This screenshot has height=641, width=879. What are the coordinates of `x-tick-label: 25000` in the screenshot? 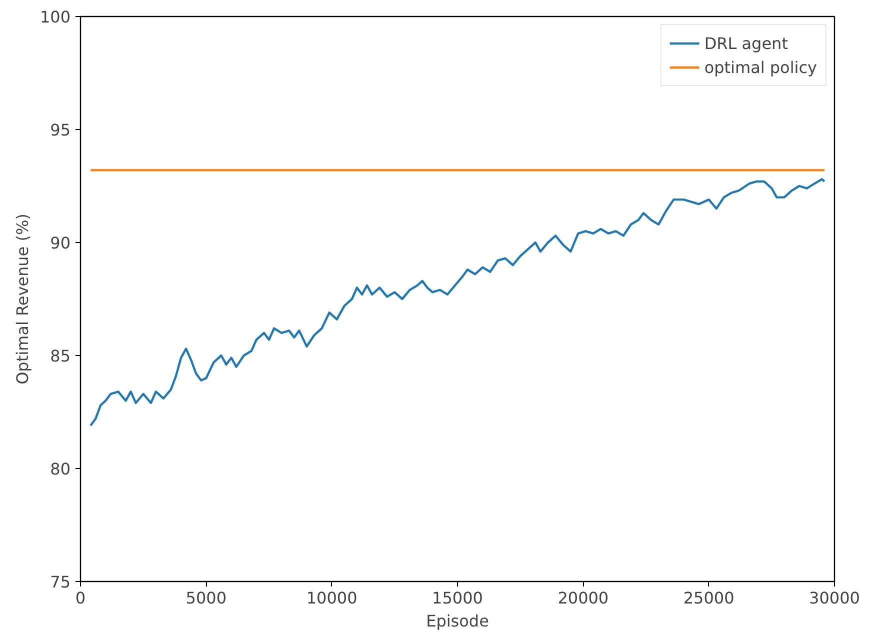 It's located at (708, 598).